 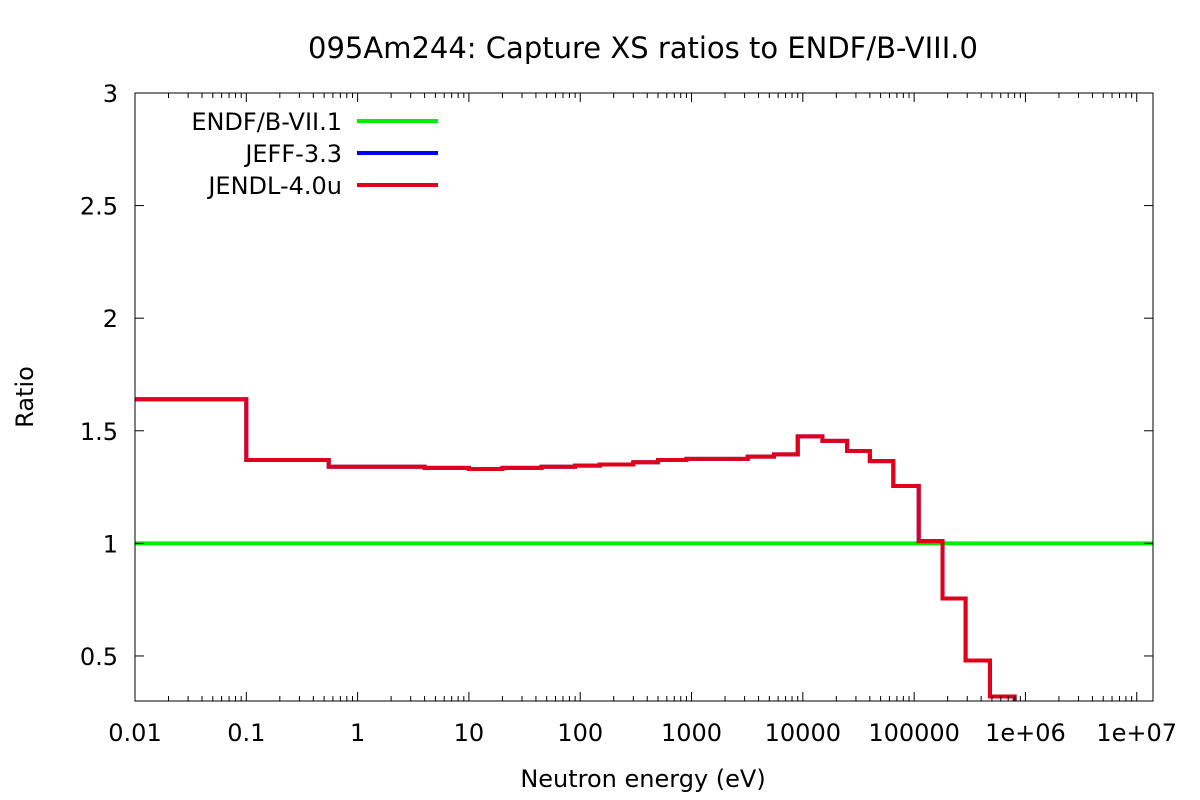 I want to click on legend-label-jeff-3-3: JEFF-3.3, so click(x=292, y=154).